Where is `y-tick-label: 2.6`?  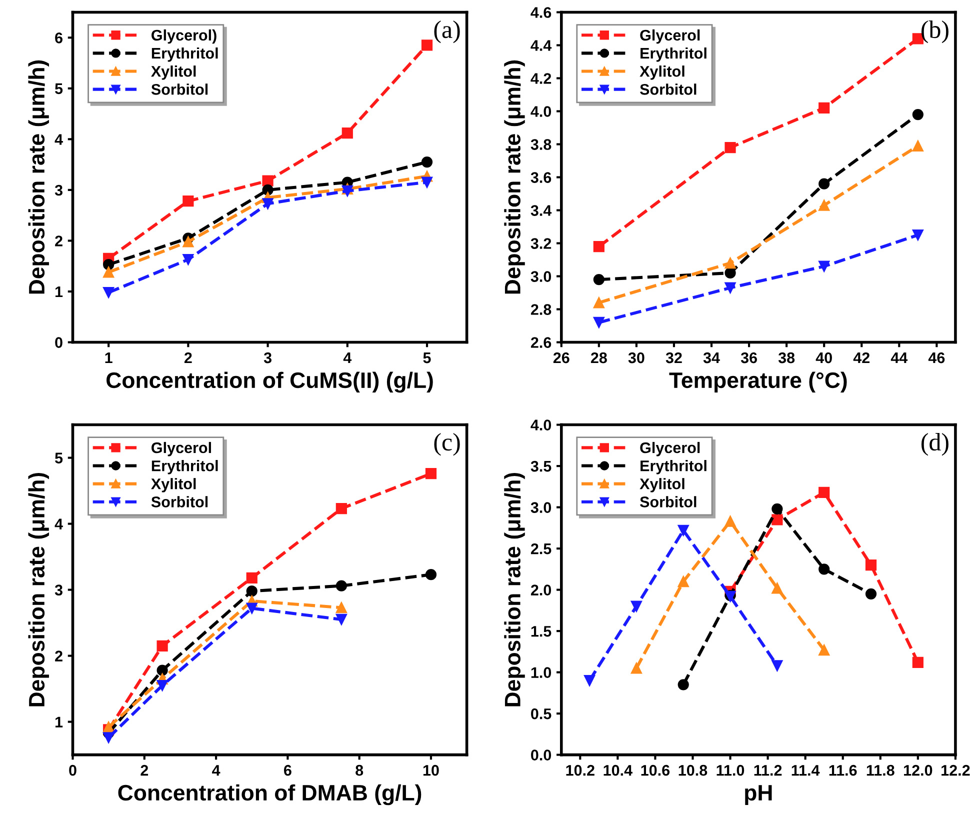 y-tick-label: 2.6 is located at coordinates (541, 342).